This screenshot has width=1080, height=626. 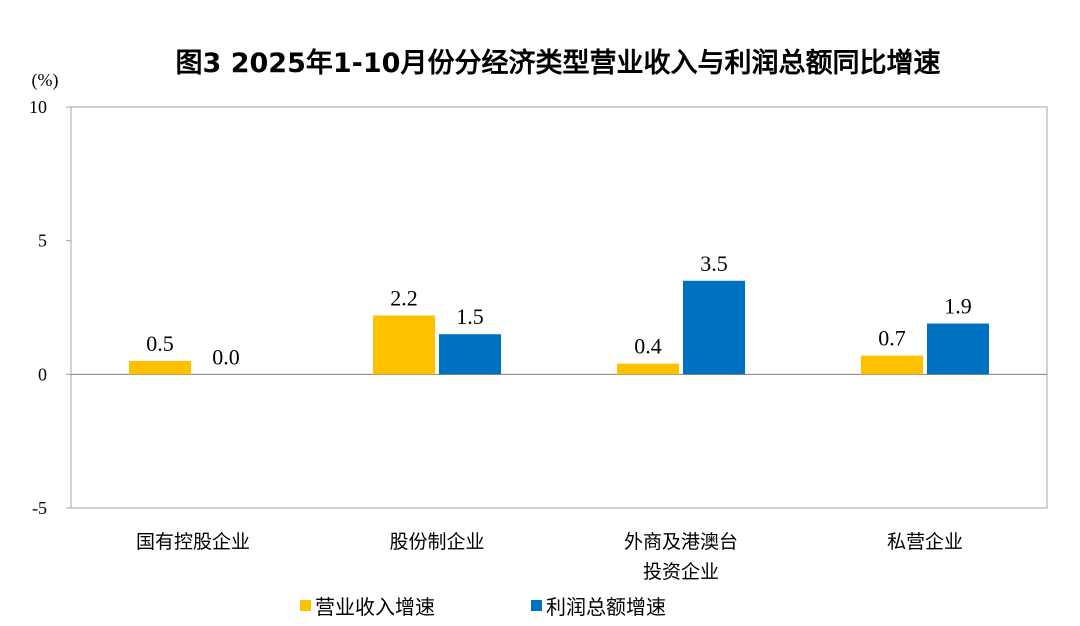 What do you see at coordinates (470, 316) in the screenshot?
I see `data-label: 1.5` at bounding box center [470, 316].